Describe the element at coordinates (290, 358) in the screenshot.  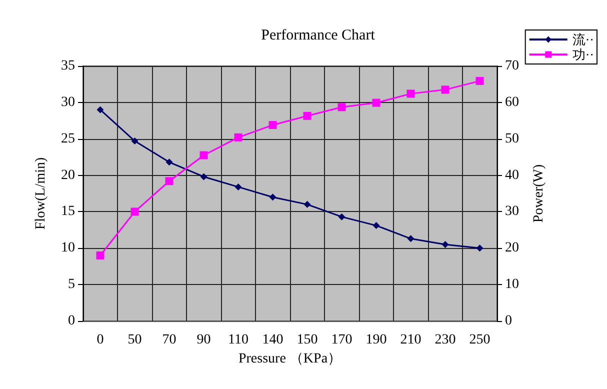
I see `x-axis-title: Pressure （KPa）` at that location.